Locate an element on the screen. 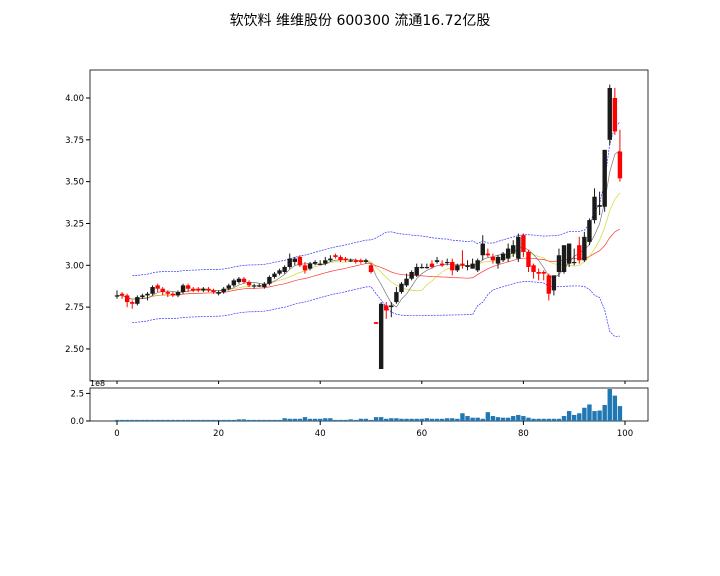 This screenshot has width=720, height=576. ma20-line is located at coordinates (369, 264).